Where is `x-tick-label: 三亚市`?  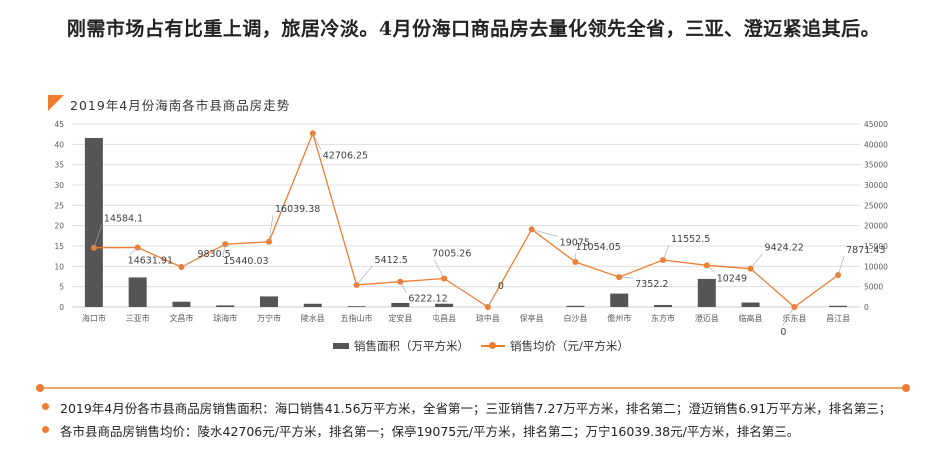 x-tick-label: 三亚市 is located at coordinates (138, 318).